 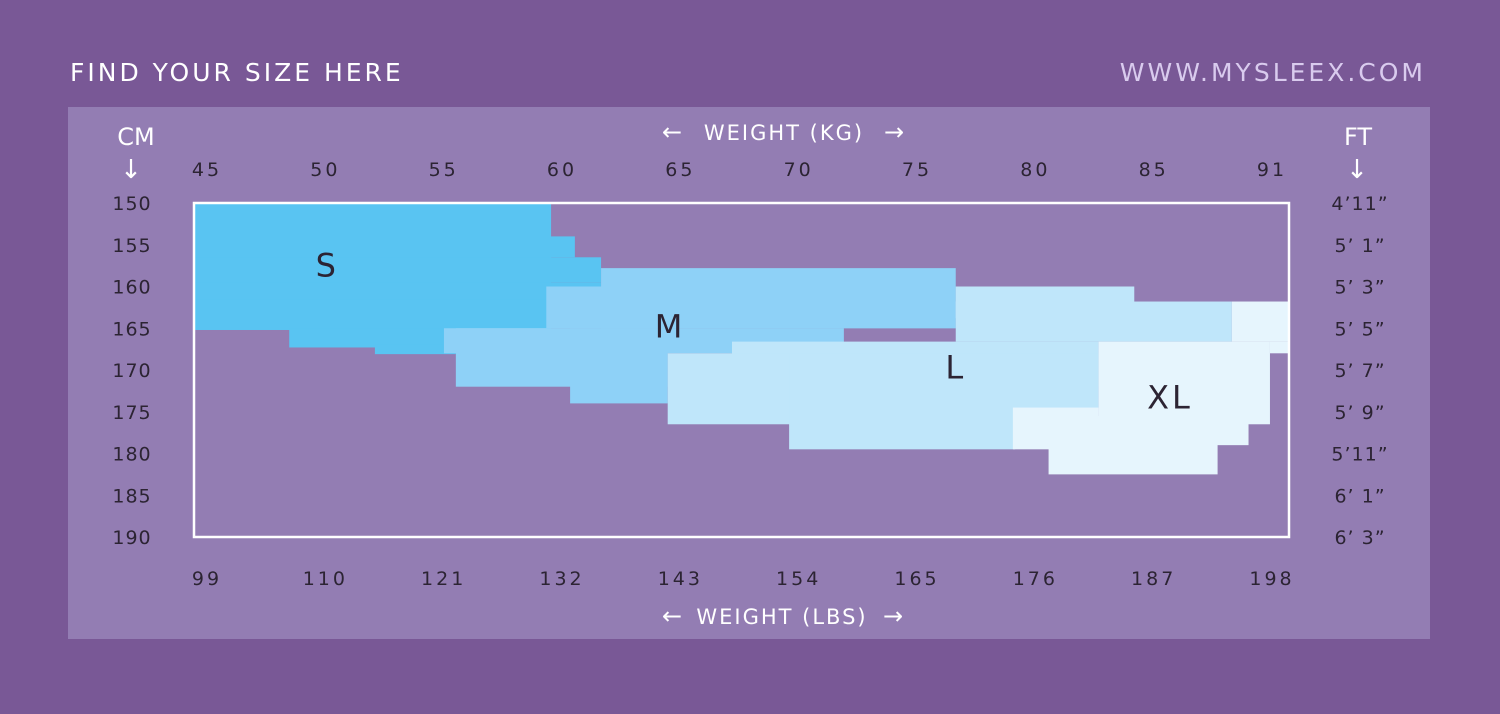 I want to click on ft-tick-label: 5’ 3”, so click(x=1359, y=288).